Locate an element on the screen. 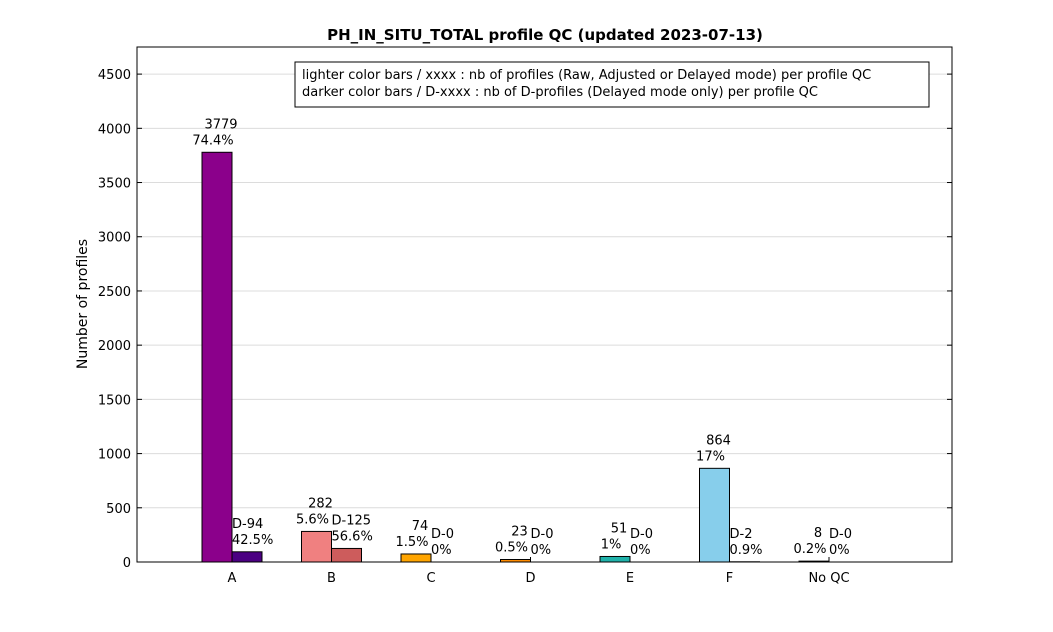 This screenshot has height=632, width=1053. bar-total-count-label: 23 is located at coordinates (519, 532).